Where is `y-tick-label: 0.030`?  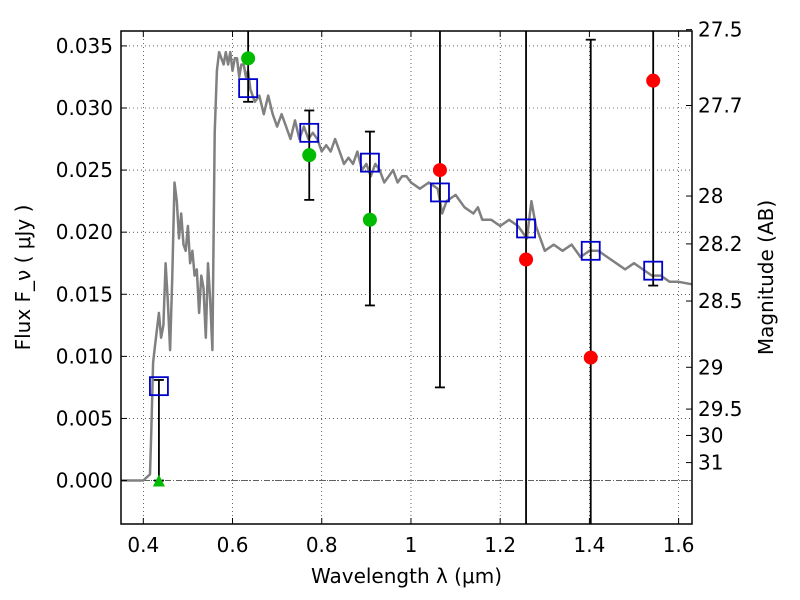 y-tick-label: 0.030 is located at coordinates (84, 108).